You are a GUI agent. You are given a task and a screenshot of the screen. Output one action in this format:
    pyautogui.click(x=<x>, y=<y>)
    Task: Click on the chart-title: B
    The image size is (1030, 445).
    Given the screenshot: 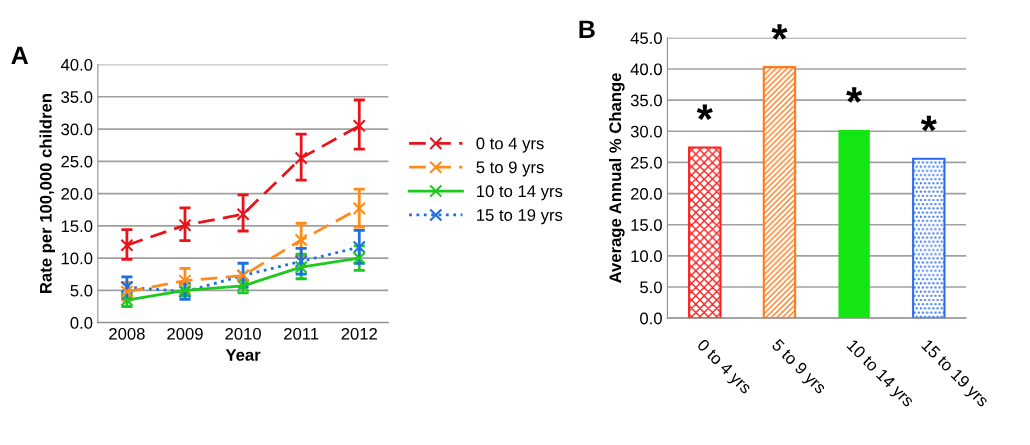 What is the action you would take?
    pyautogui.click(x=587, y=29)
    